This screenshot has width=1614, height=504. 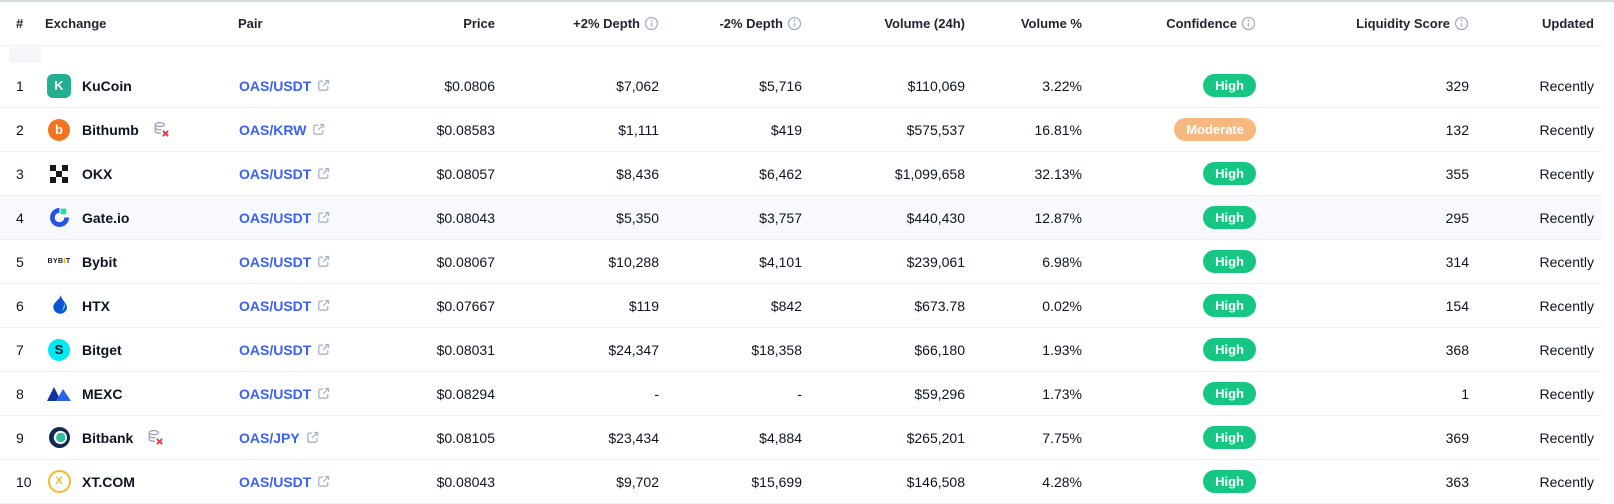 I want to click on price-cell: $0.08067, so click(x=452, y=261).